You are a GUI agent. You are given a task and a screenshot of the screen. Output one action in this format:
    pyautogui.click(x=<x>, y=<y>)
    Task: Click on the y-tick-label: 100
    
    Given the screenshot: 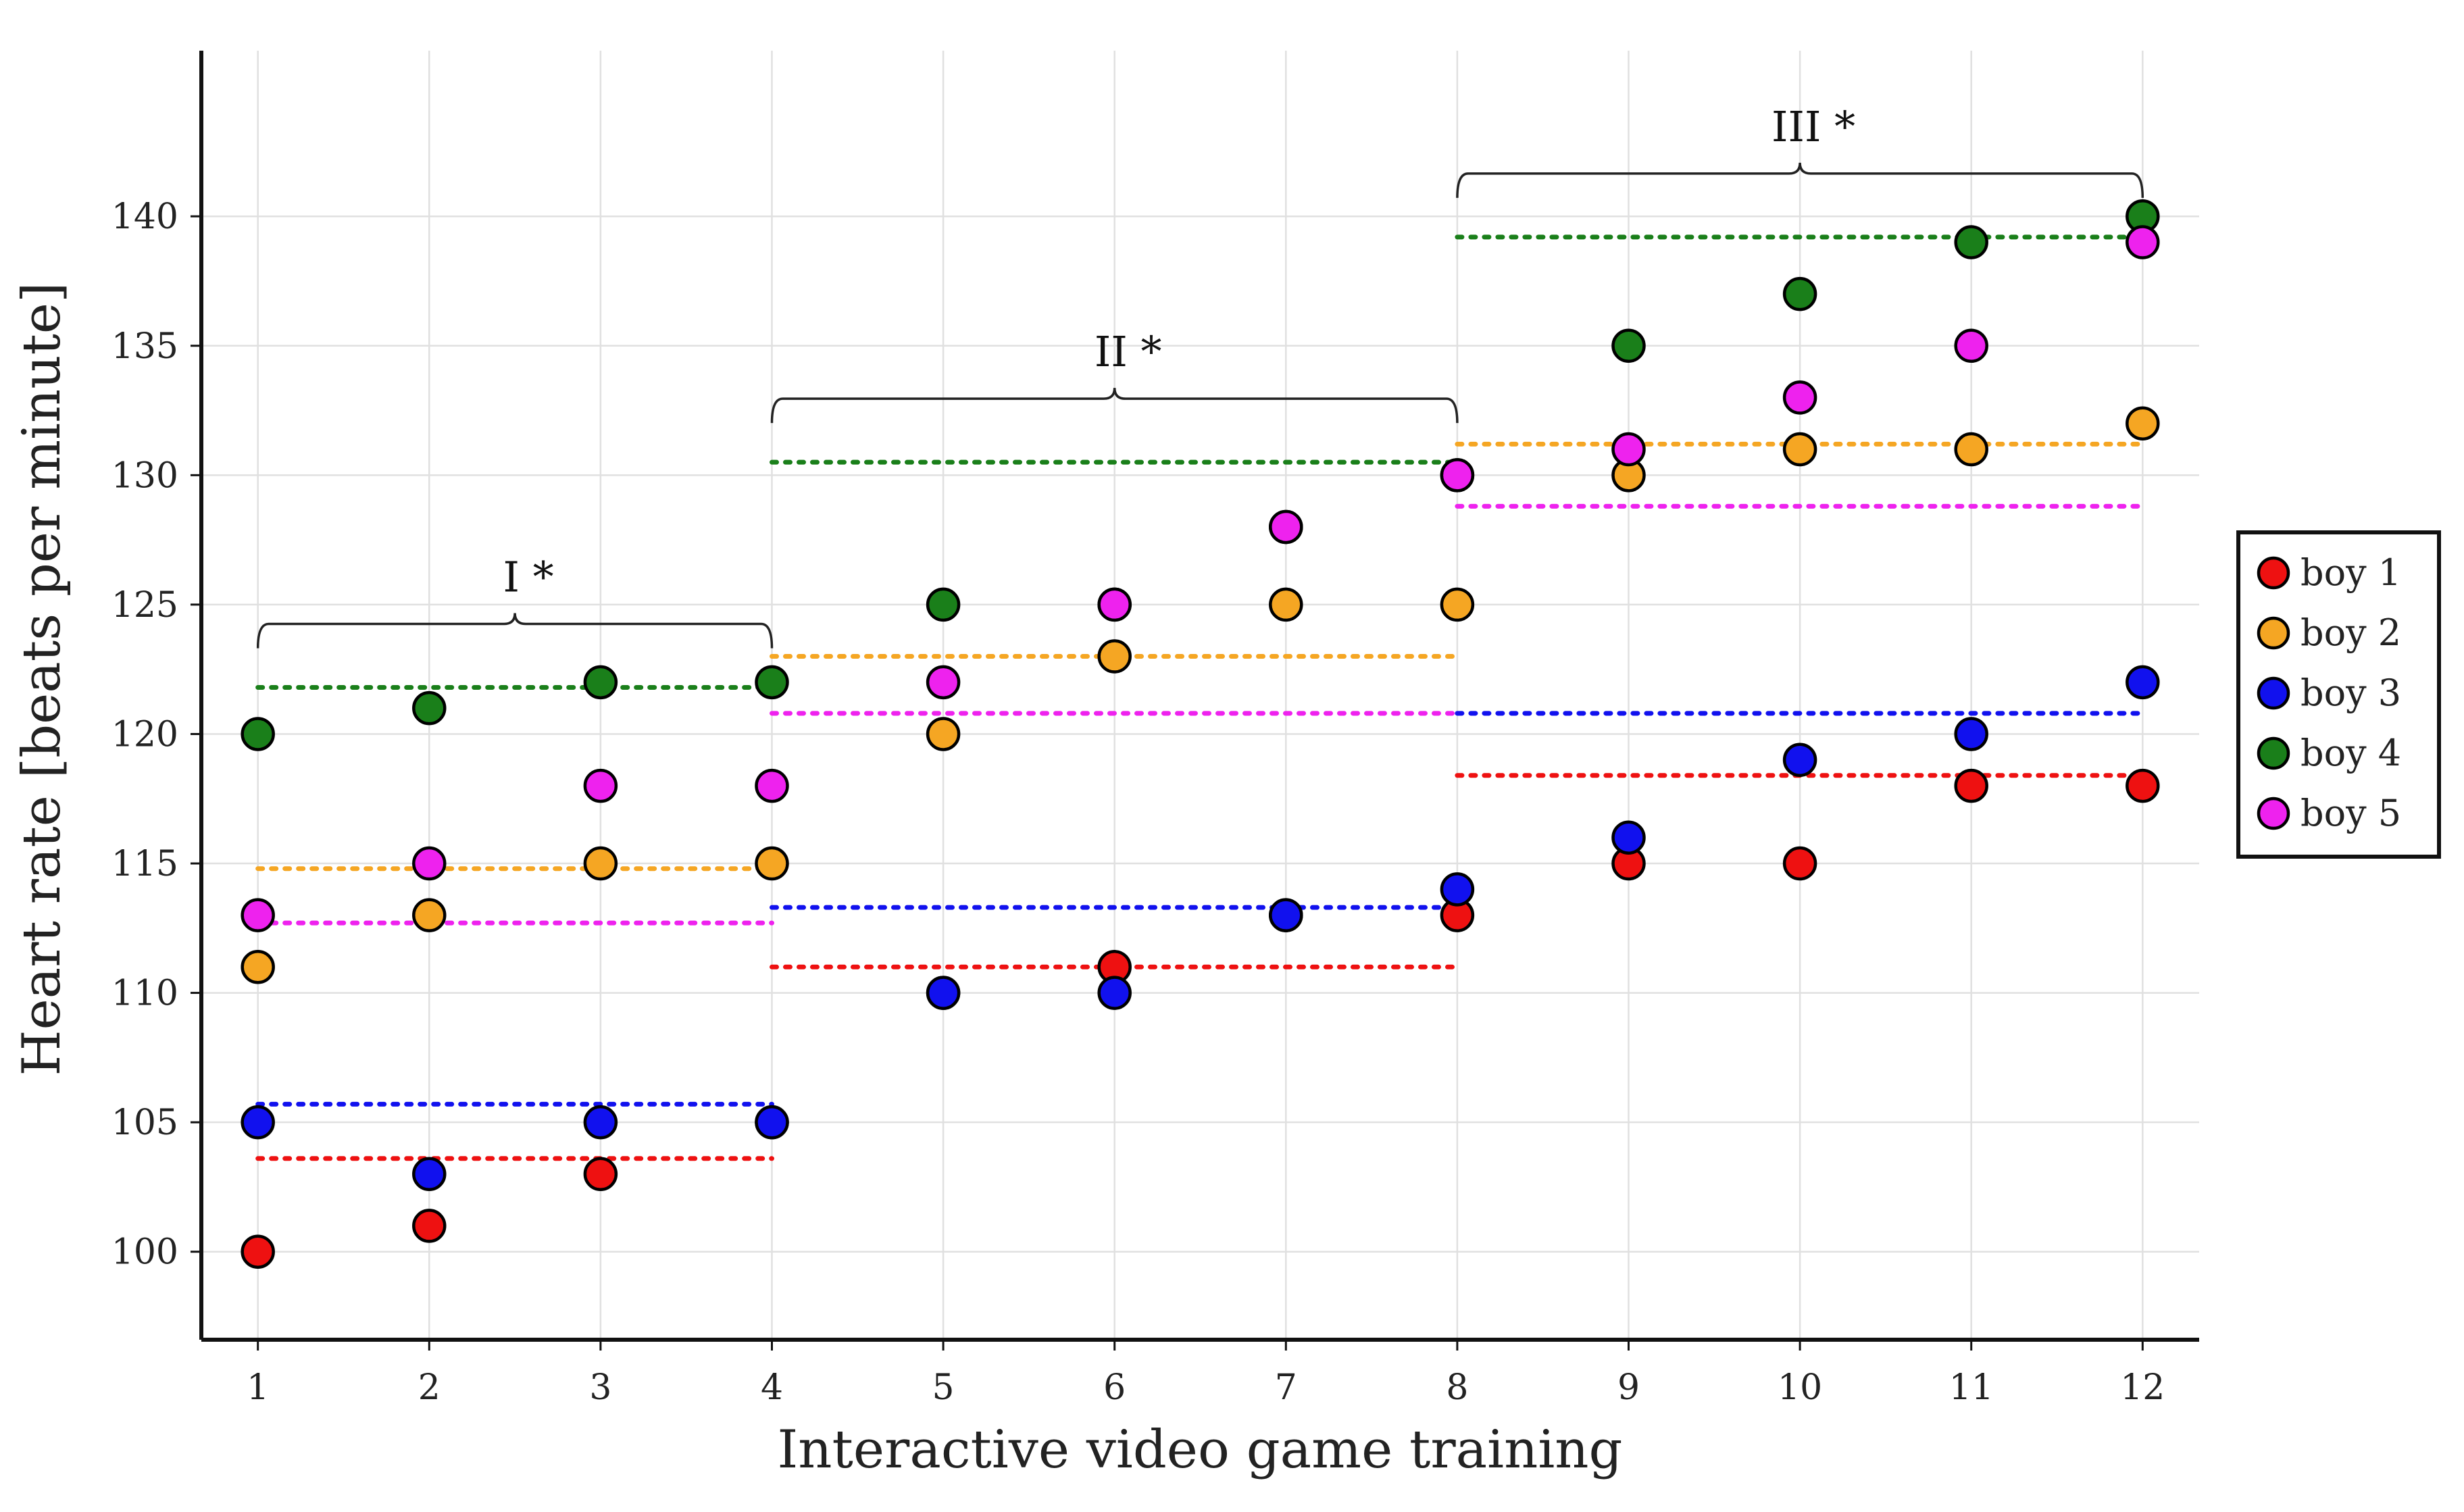 What is the action you would take?
    pyautogui.click(x=144, y=1252)
    